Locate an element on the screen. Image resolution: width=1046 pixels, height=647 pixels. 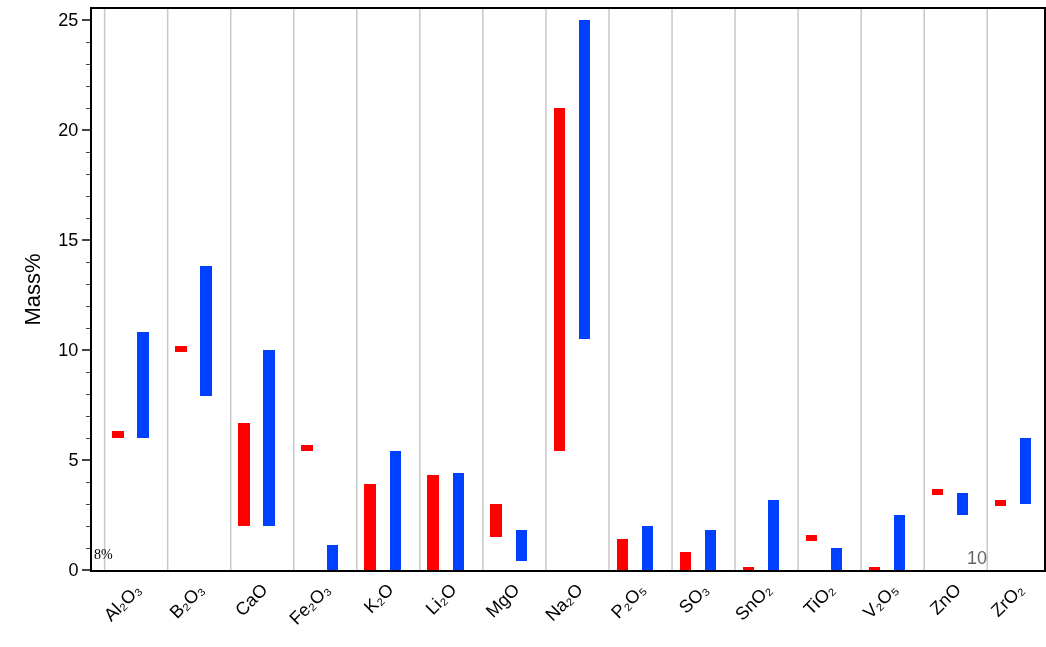
x-tick-label: SO₃ is located at coordinates (694, 598).